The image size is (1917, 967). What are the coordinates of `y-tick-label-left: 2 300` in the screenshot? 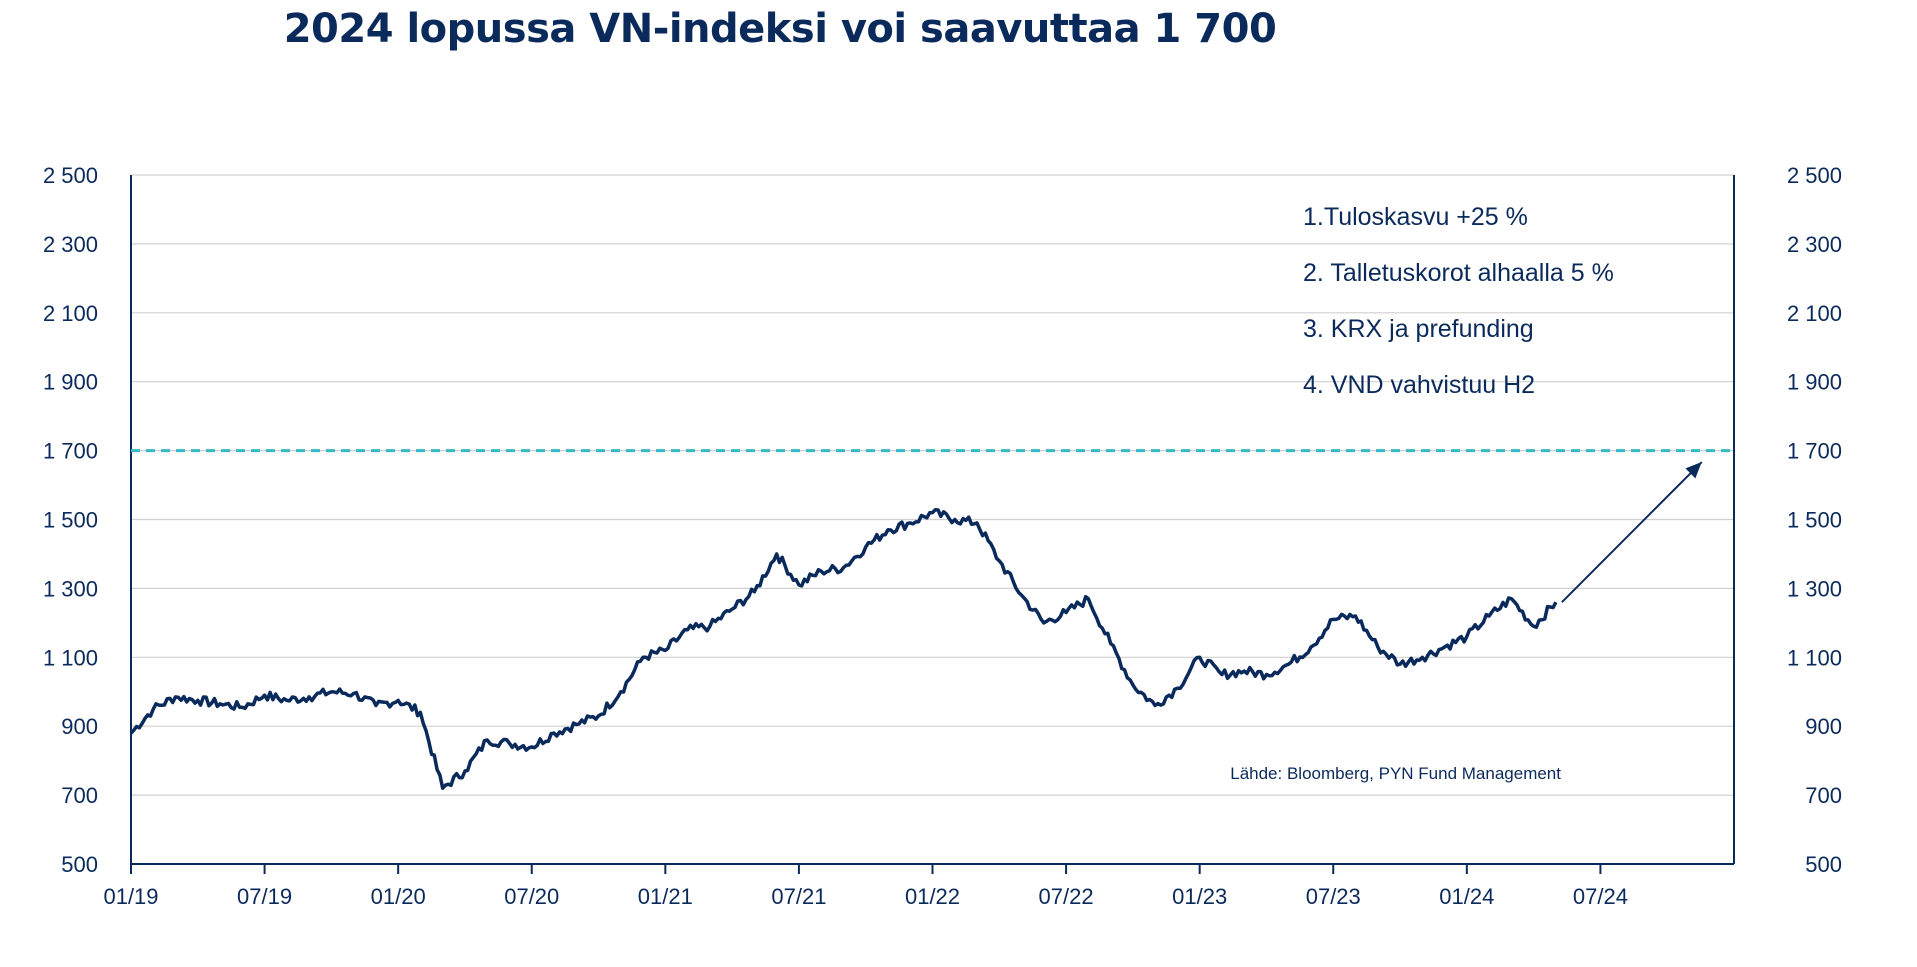 It's located at (70, 244).